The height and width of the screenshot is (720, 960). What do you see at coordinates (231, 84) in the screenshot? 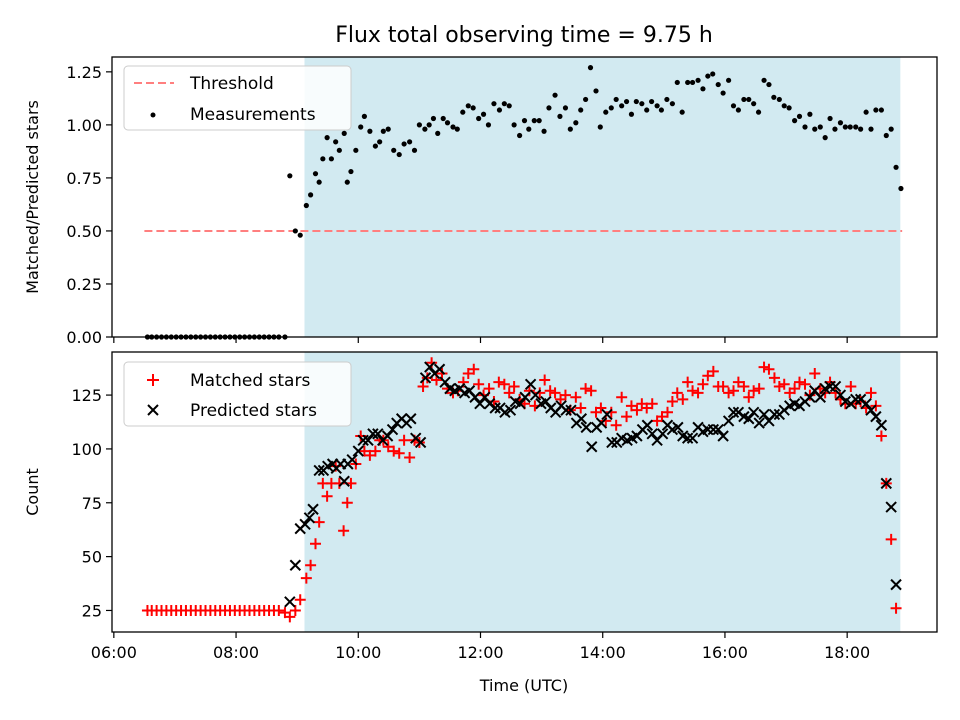
I see `threshold-legend-label: Threshold` at bounding box center [231, 84].